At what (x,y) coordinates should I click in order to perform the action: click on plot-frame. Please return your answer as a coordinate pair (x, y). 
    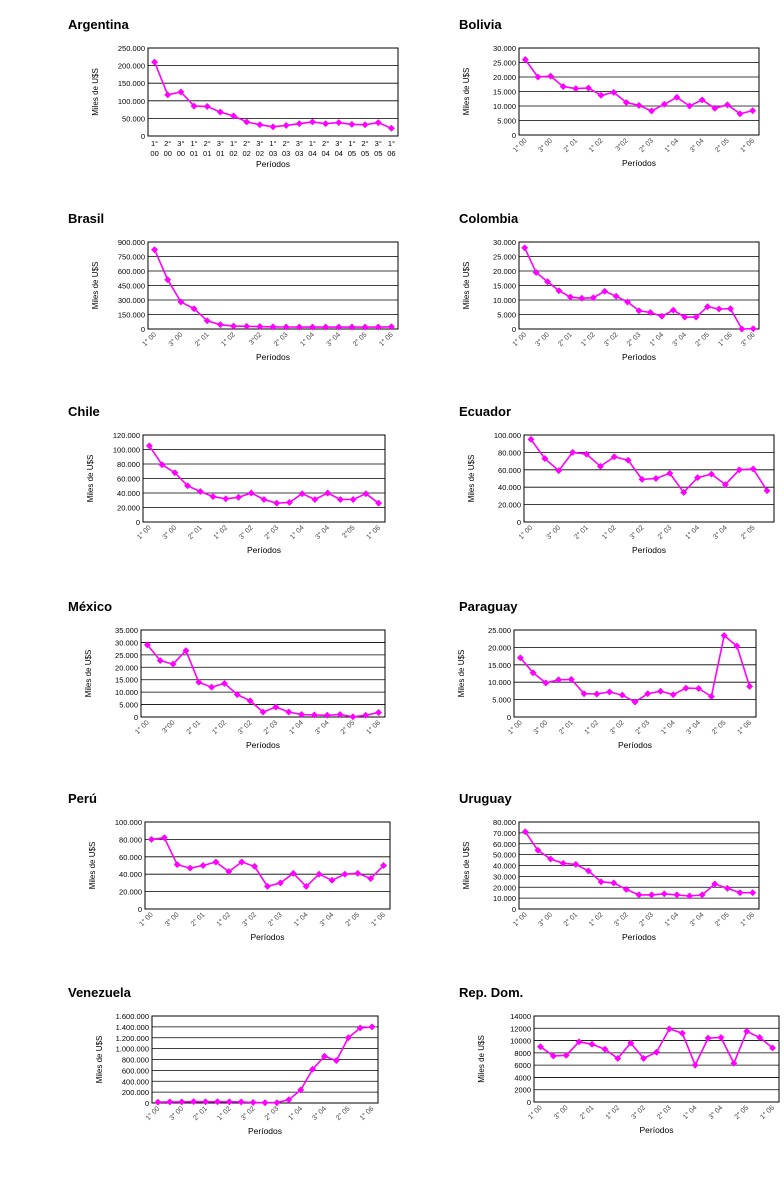
    Looking at the image, I should click on (639, 285).